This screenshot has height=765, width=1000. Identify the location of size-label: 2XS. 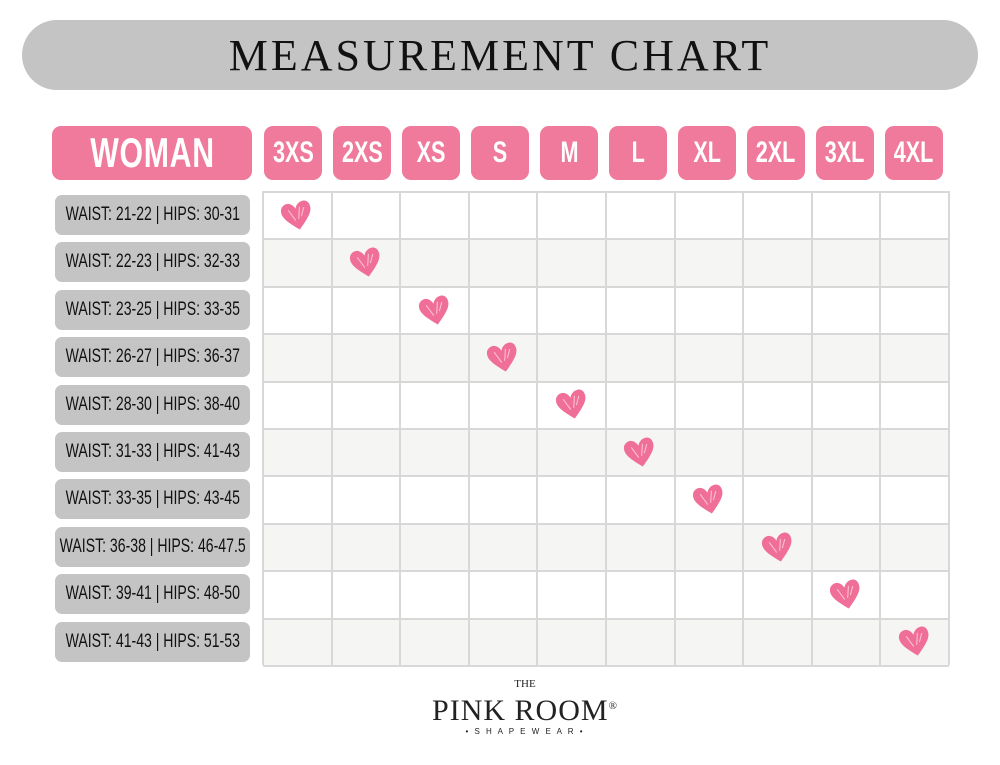
(362, 152).